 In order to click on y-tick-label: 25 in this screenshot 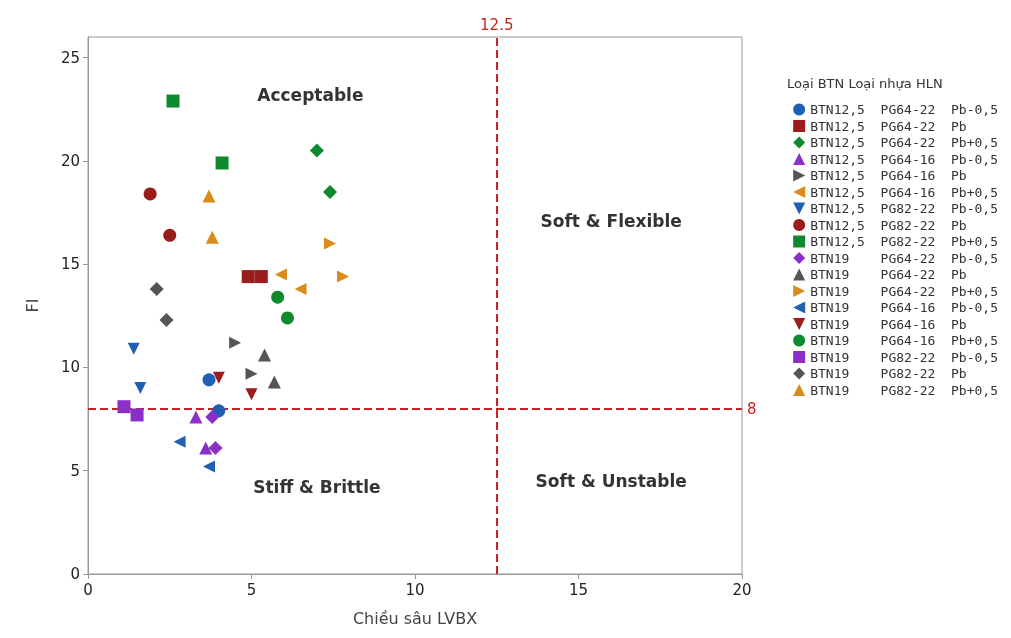, I will do `click(70, 57)`.